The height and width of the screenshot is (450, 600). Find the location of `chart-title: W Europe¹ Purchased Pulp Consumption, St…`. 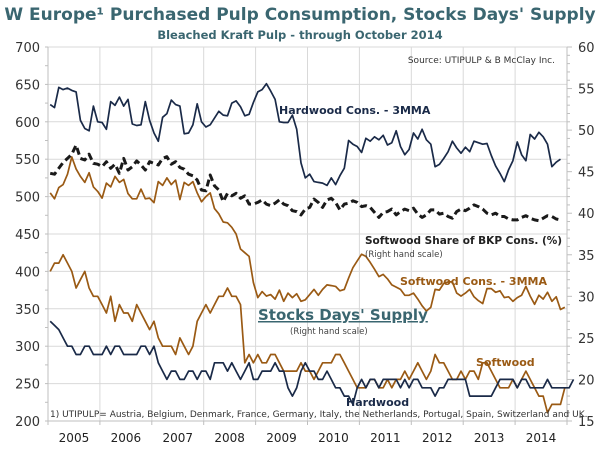

chart-title: W Europe¹ Purchased Pulp Consumption, St… is located at coordinates (299, 15).